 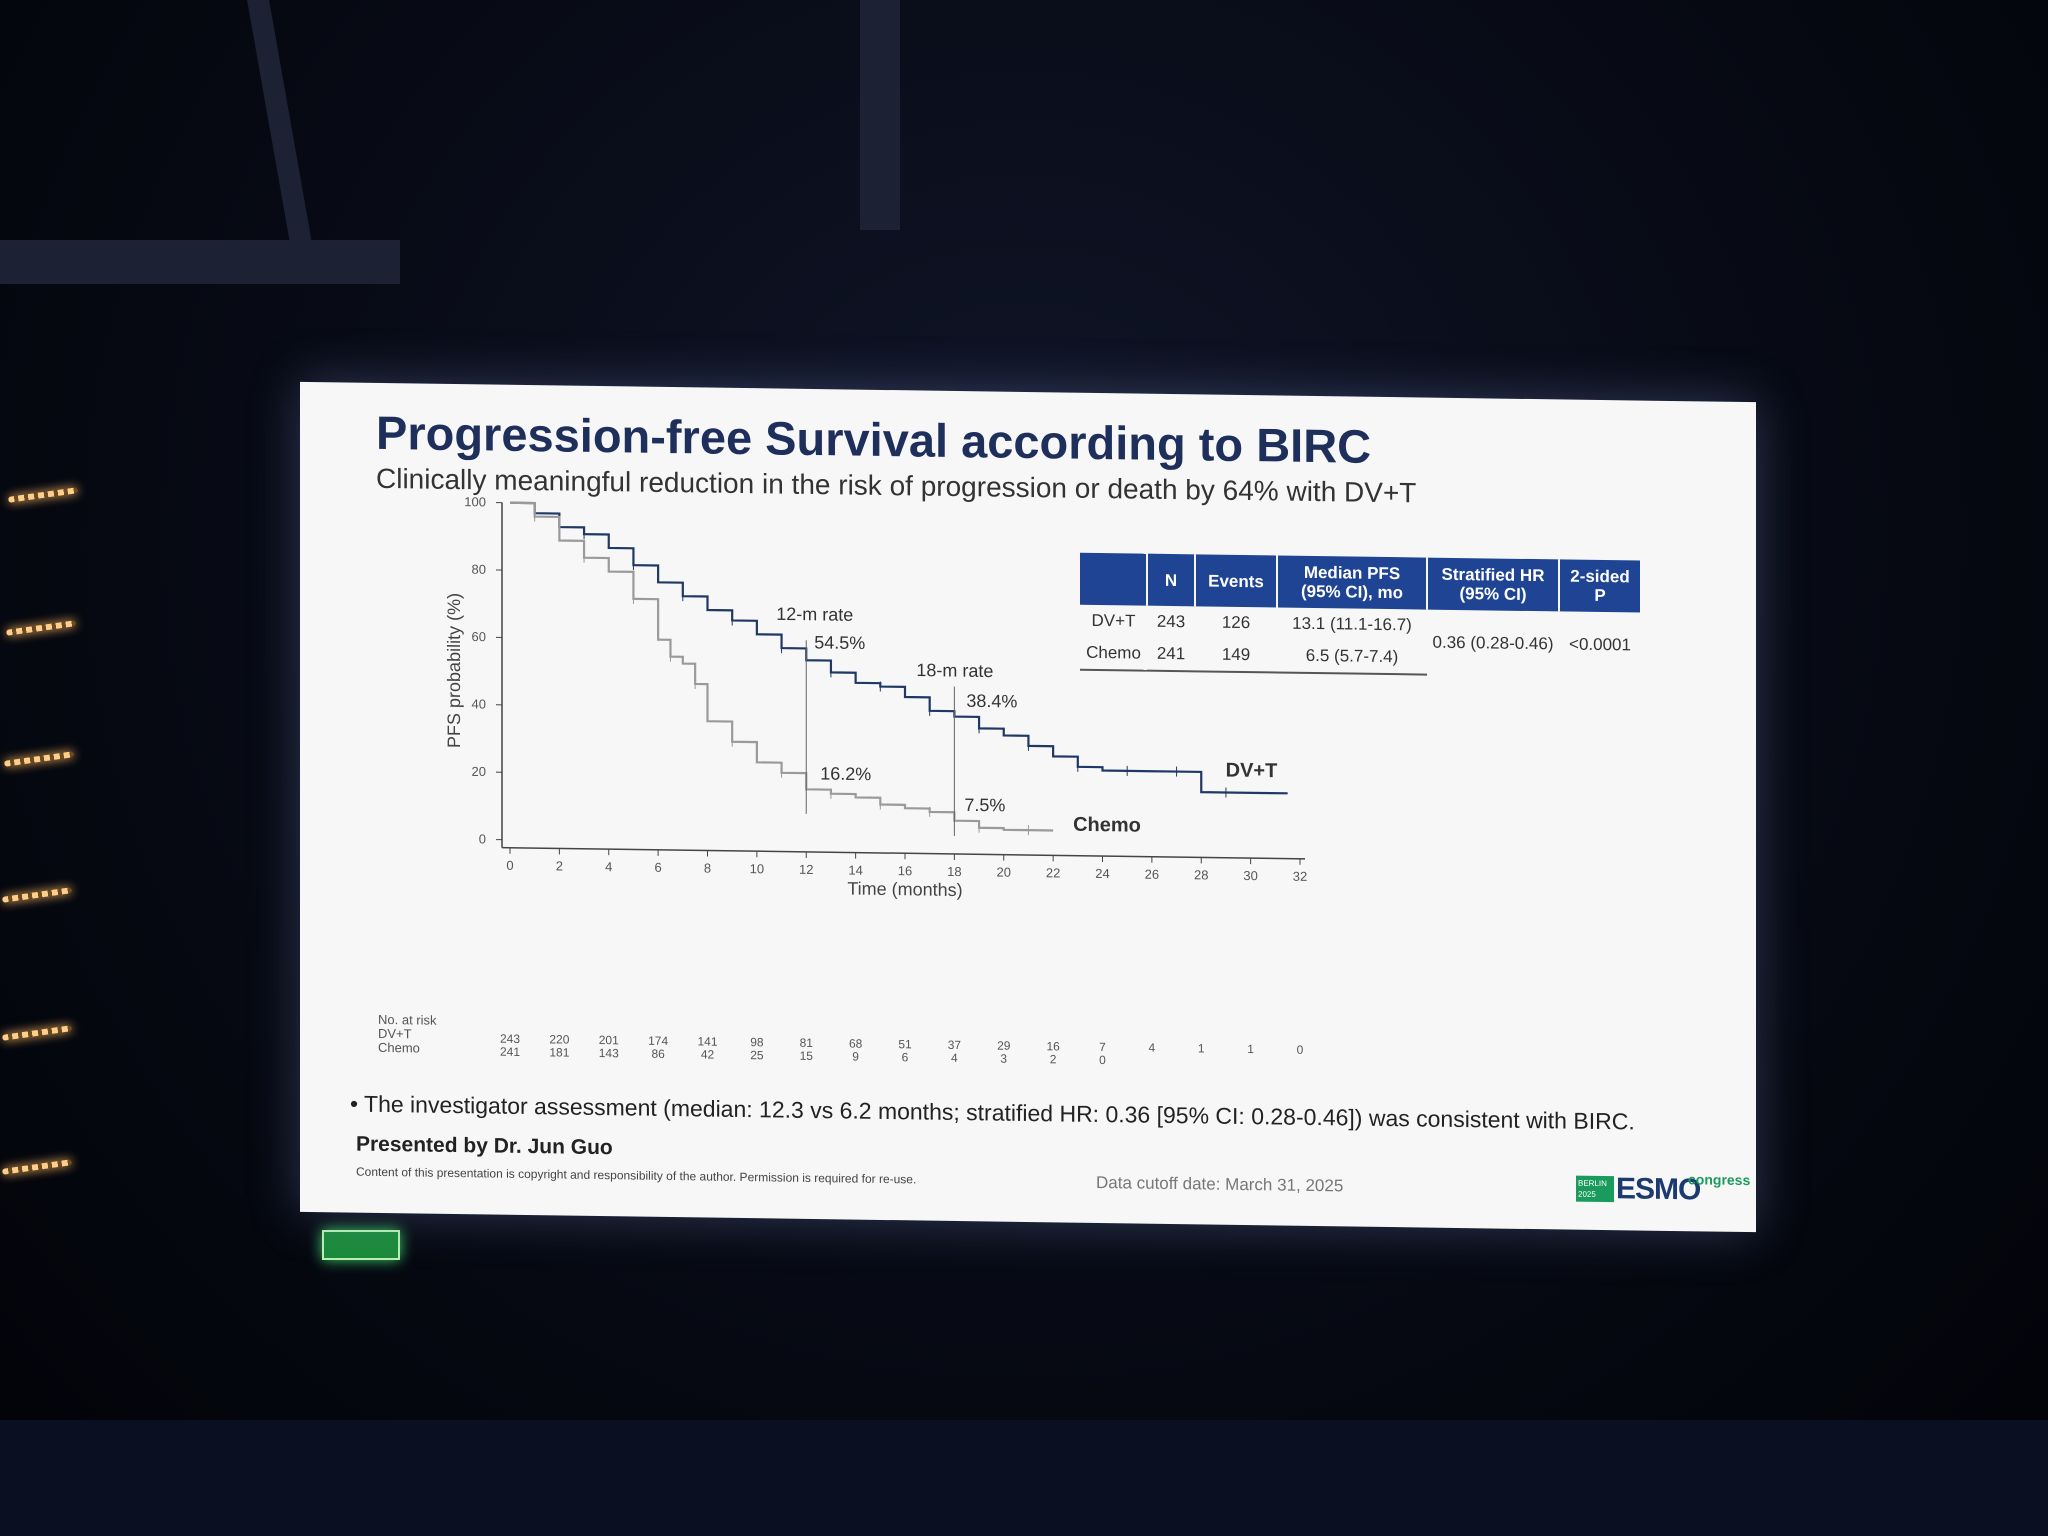 I want to click on risk-column: 0, so click(x=1300, y=1050).